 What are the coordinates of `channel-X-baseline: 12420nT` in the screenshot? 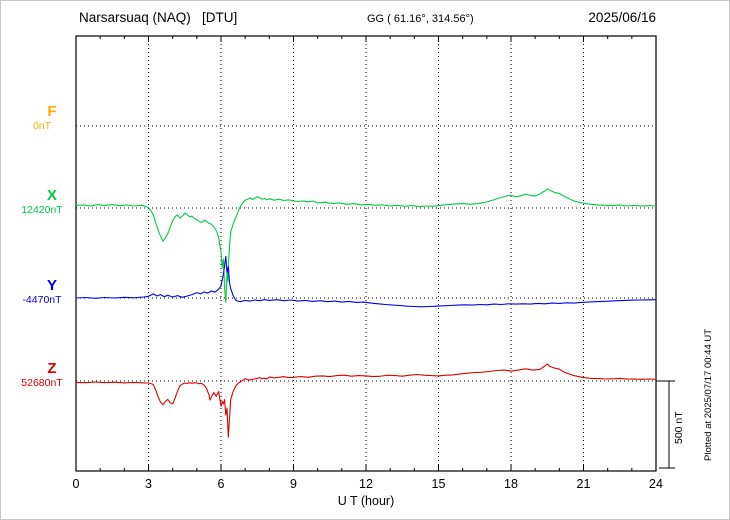 It's located at (42, 210).